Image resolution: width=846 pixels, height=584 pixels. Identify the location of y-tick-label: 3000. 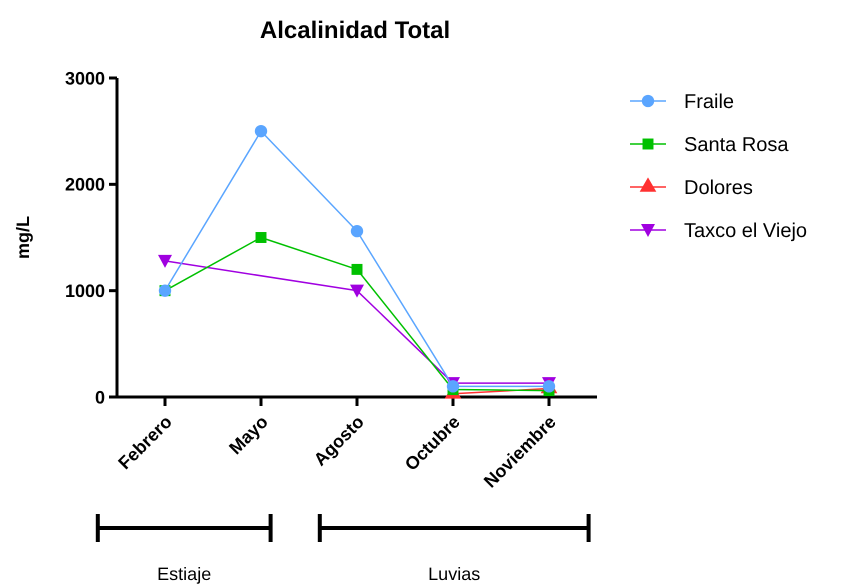
(84, 78).